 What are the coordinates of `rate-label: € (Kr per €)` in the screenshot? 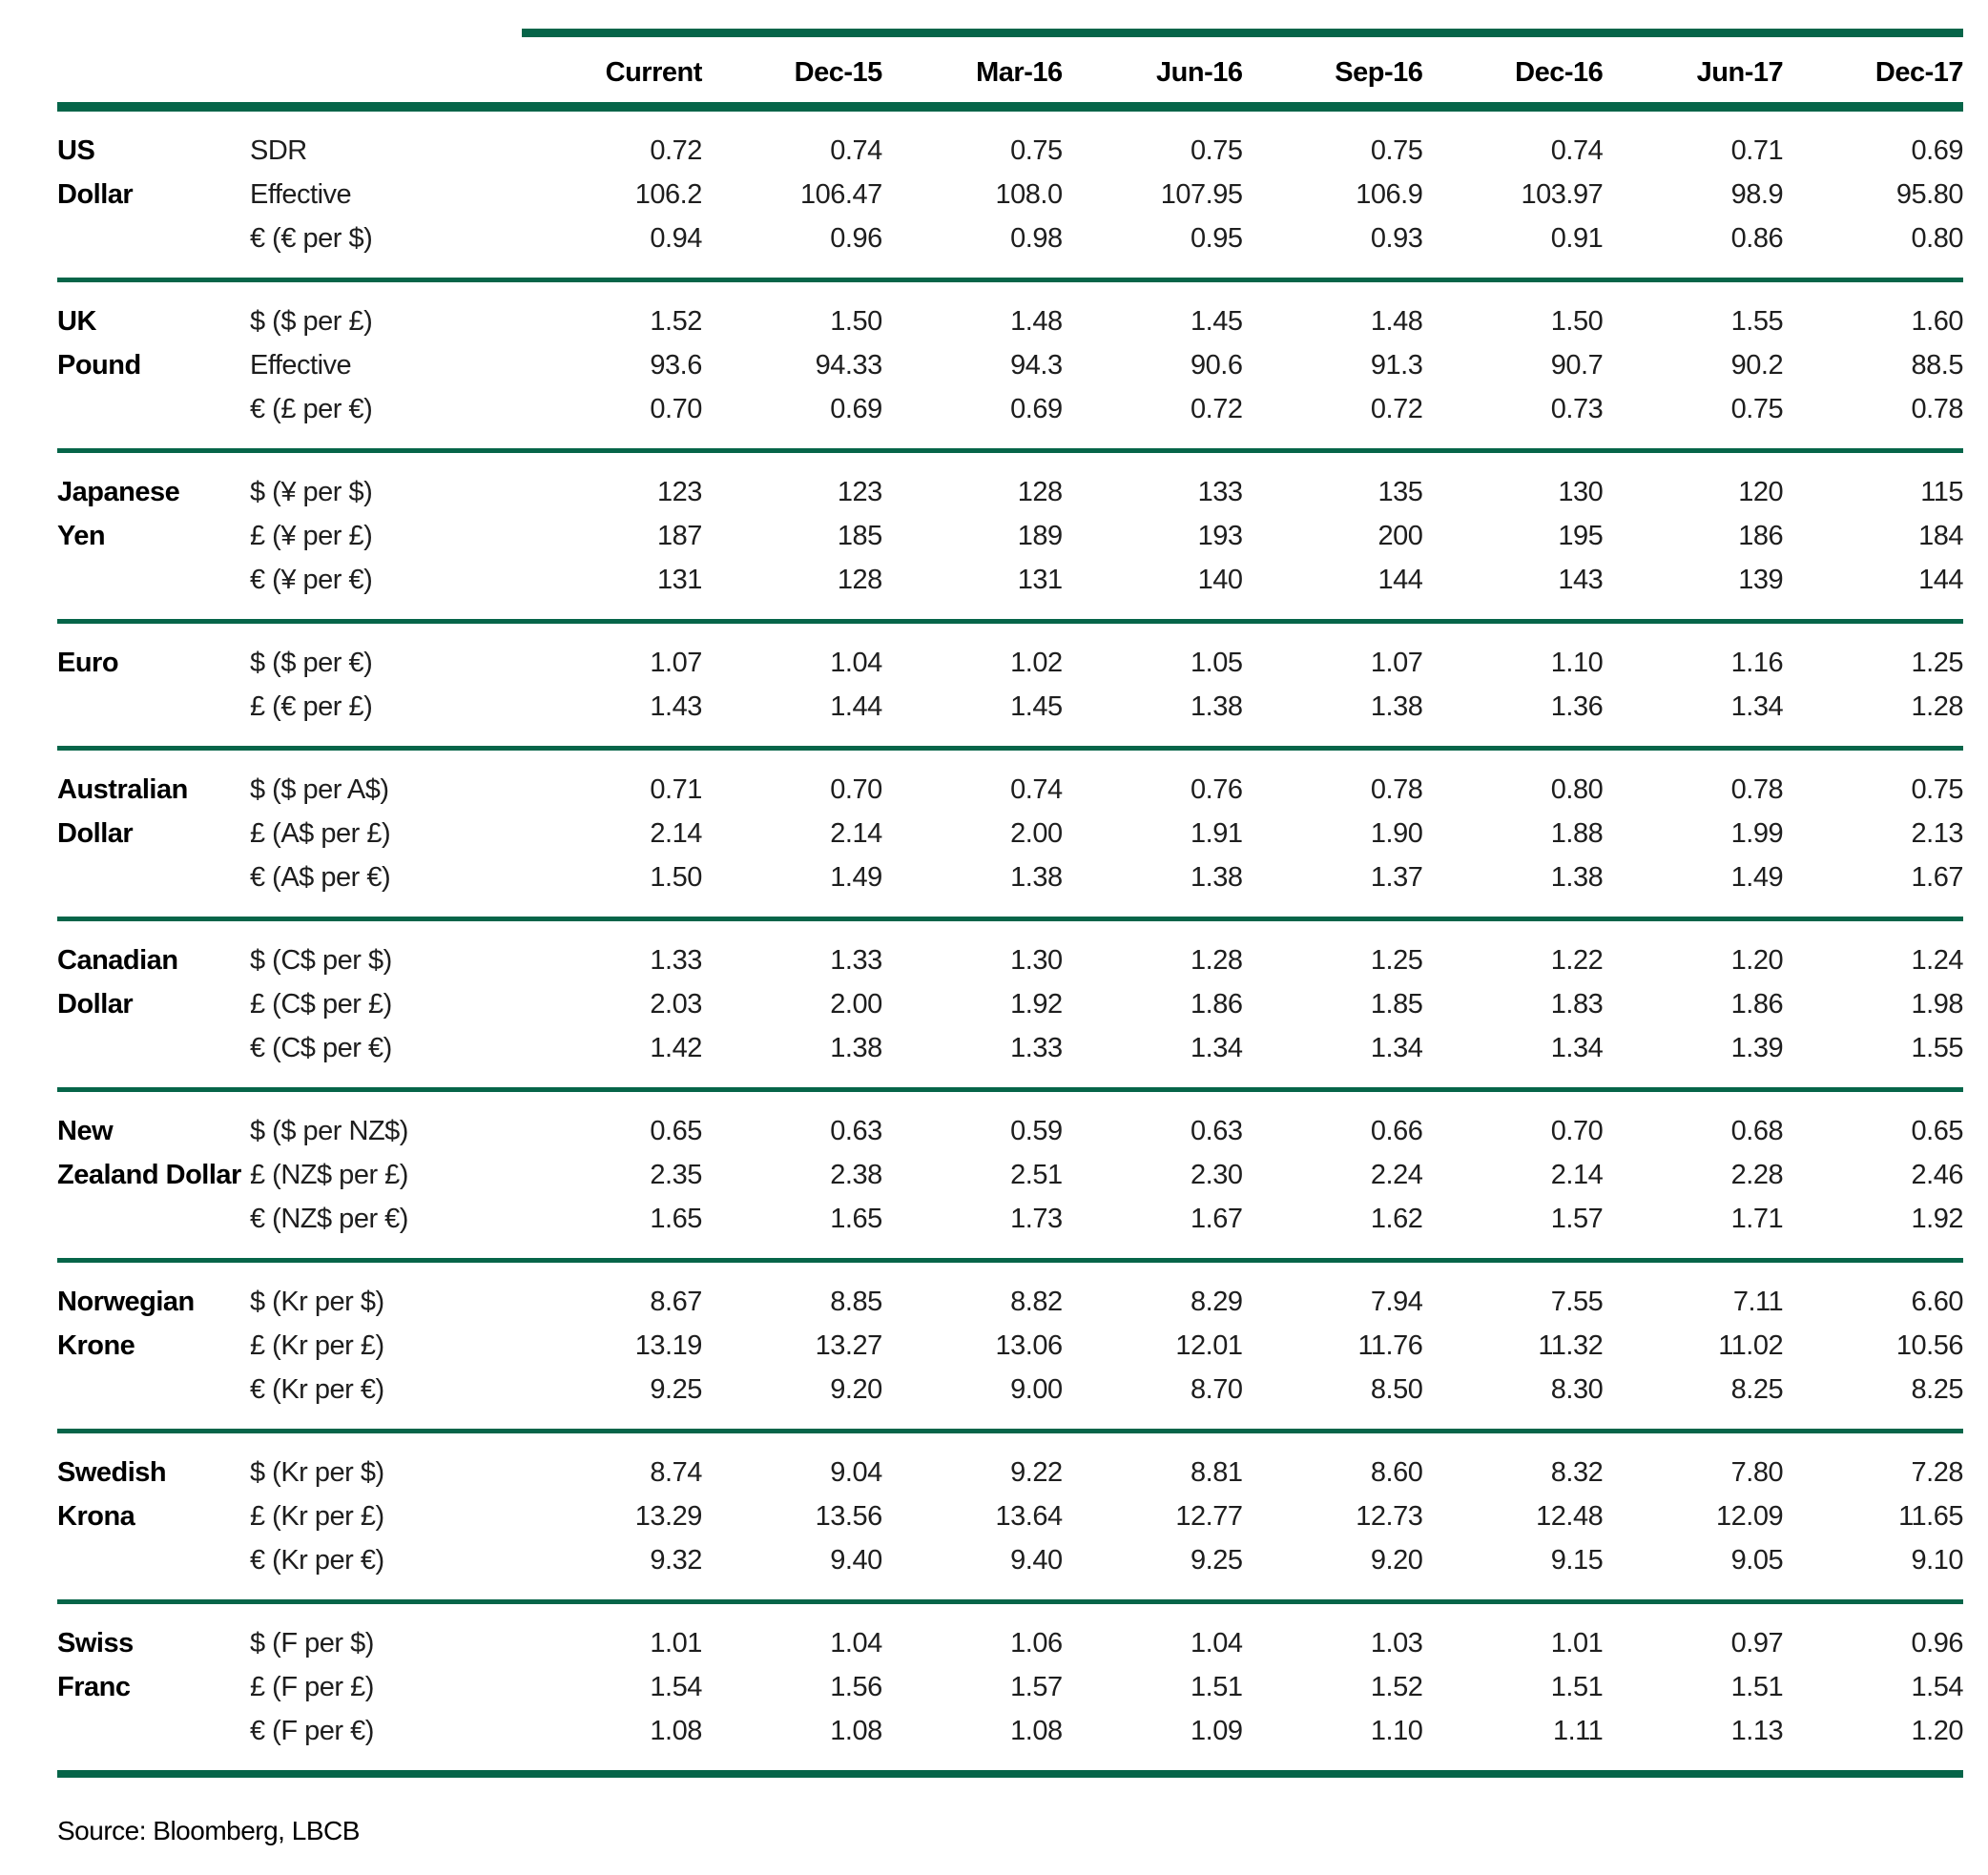 It's located at (317, 1560).